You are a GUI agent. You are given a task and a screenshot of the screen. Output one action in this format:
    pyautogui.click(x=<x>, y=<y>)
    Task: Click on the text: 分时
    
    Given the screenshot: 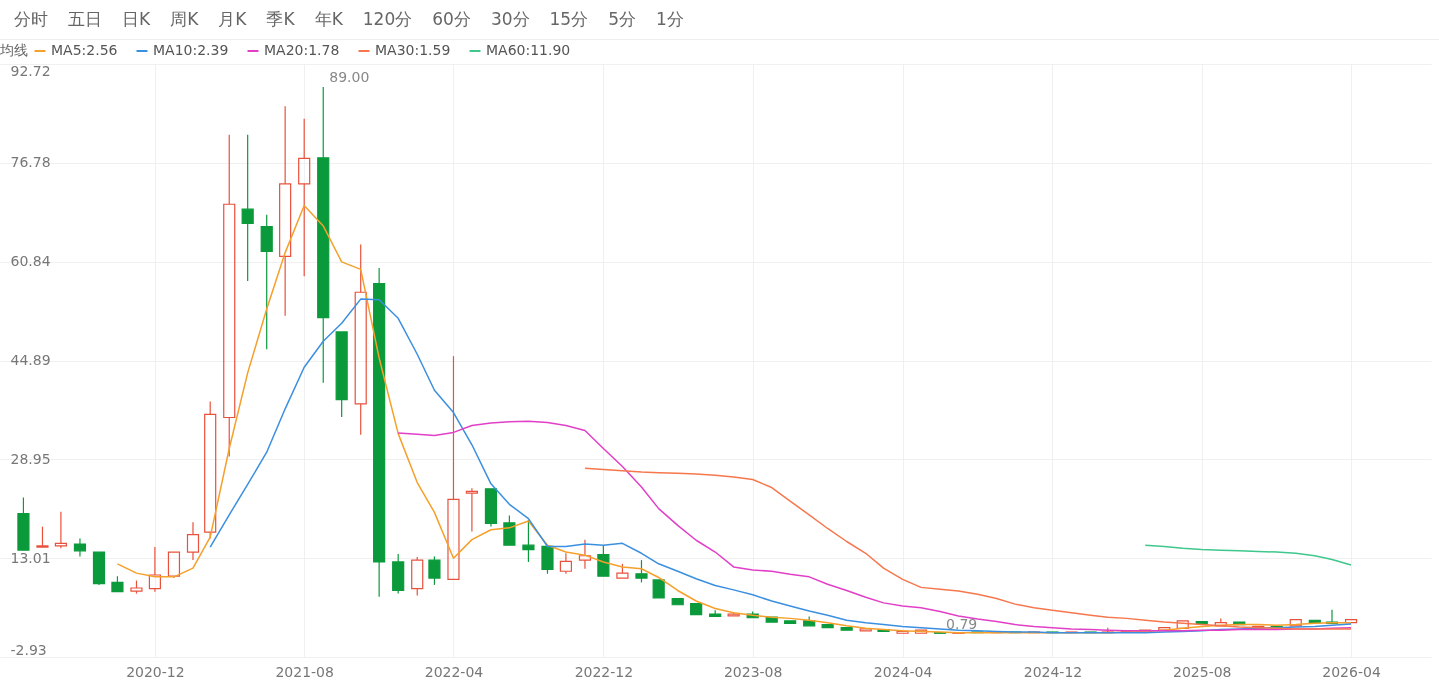 What is the action you would take?
    pyautogui.click(x=31, y=19)
    